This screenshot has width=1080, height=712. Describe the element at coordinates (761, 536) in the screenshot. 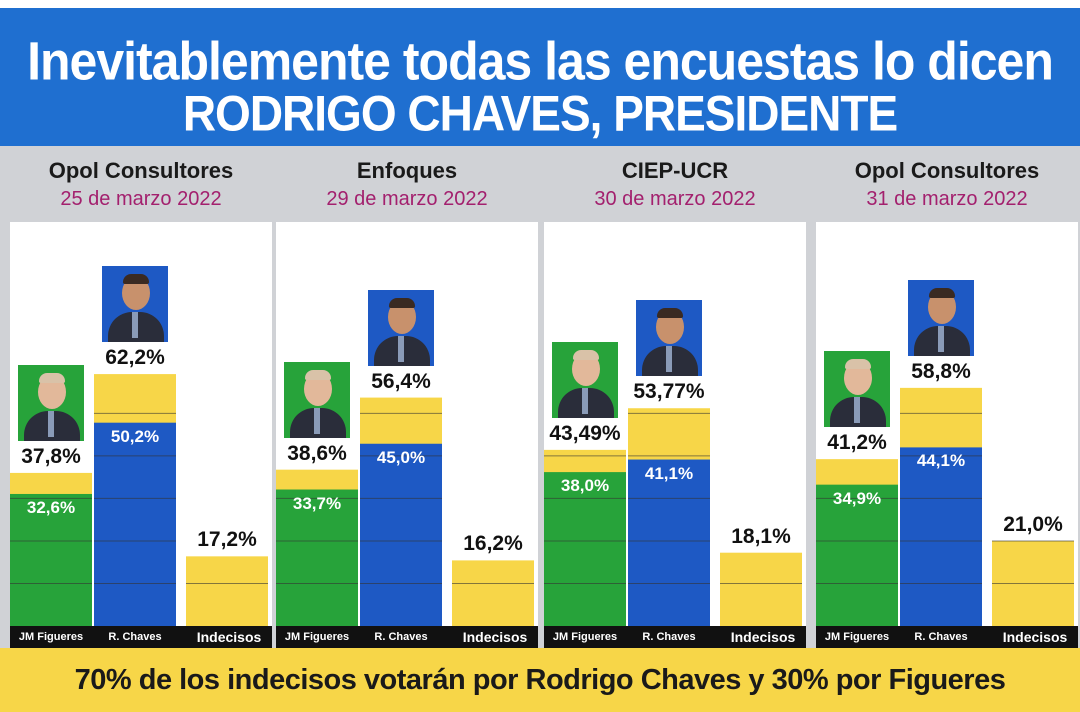

I see `value-label-total: 18,1%` at that location.